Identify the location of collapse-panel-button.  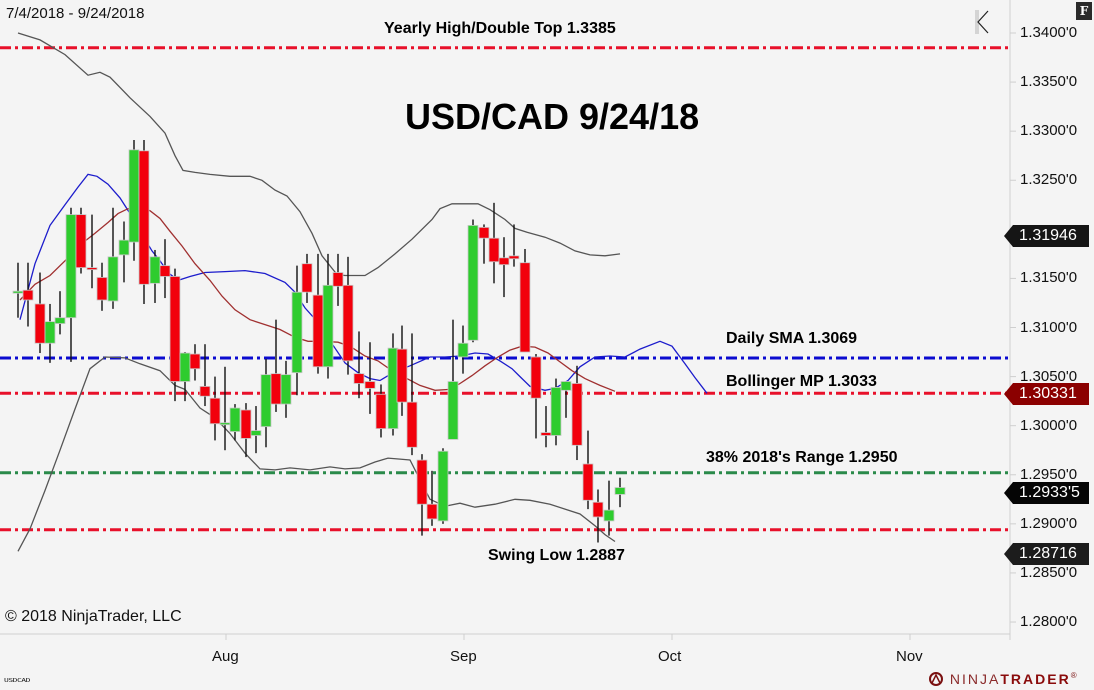
(982, 22).